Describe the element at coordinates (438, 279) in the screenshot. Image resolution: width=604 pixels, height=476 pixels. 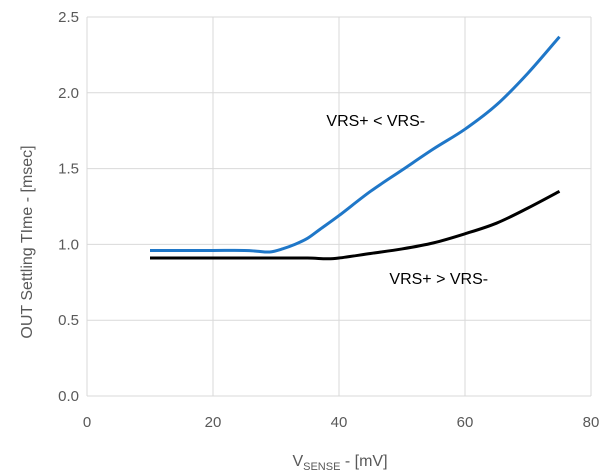
I see `annotation-label: VRS+ > VRS-` at that location.